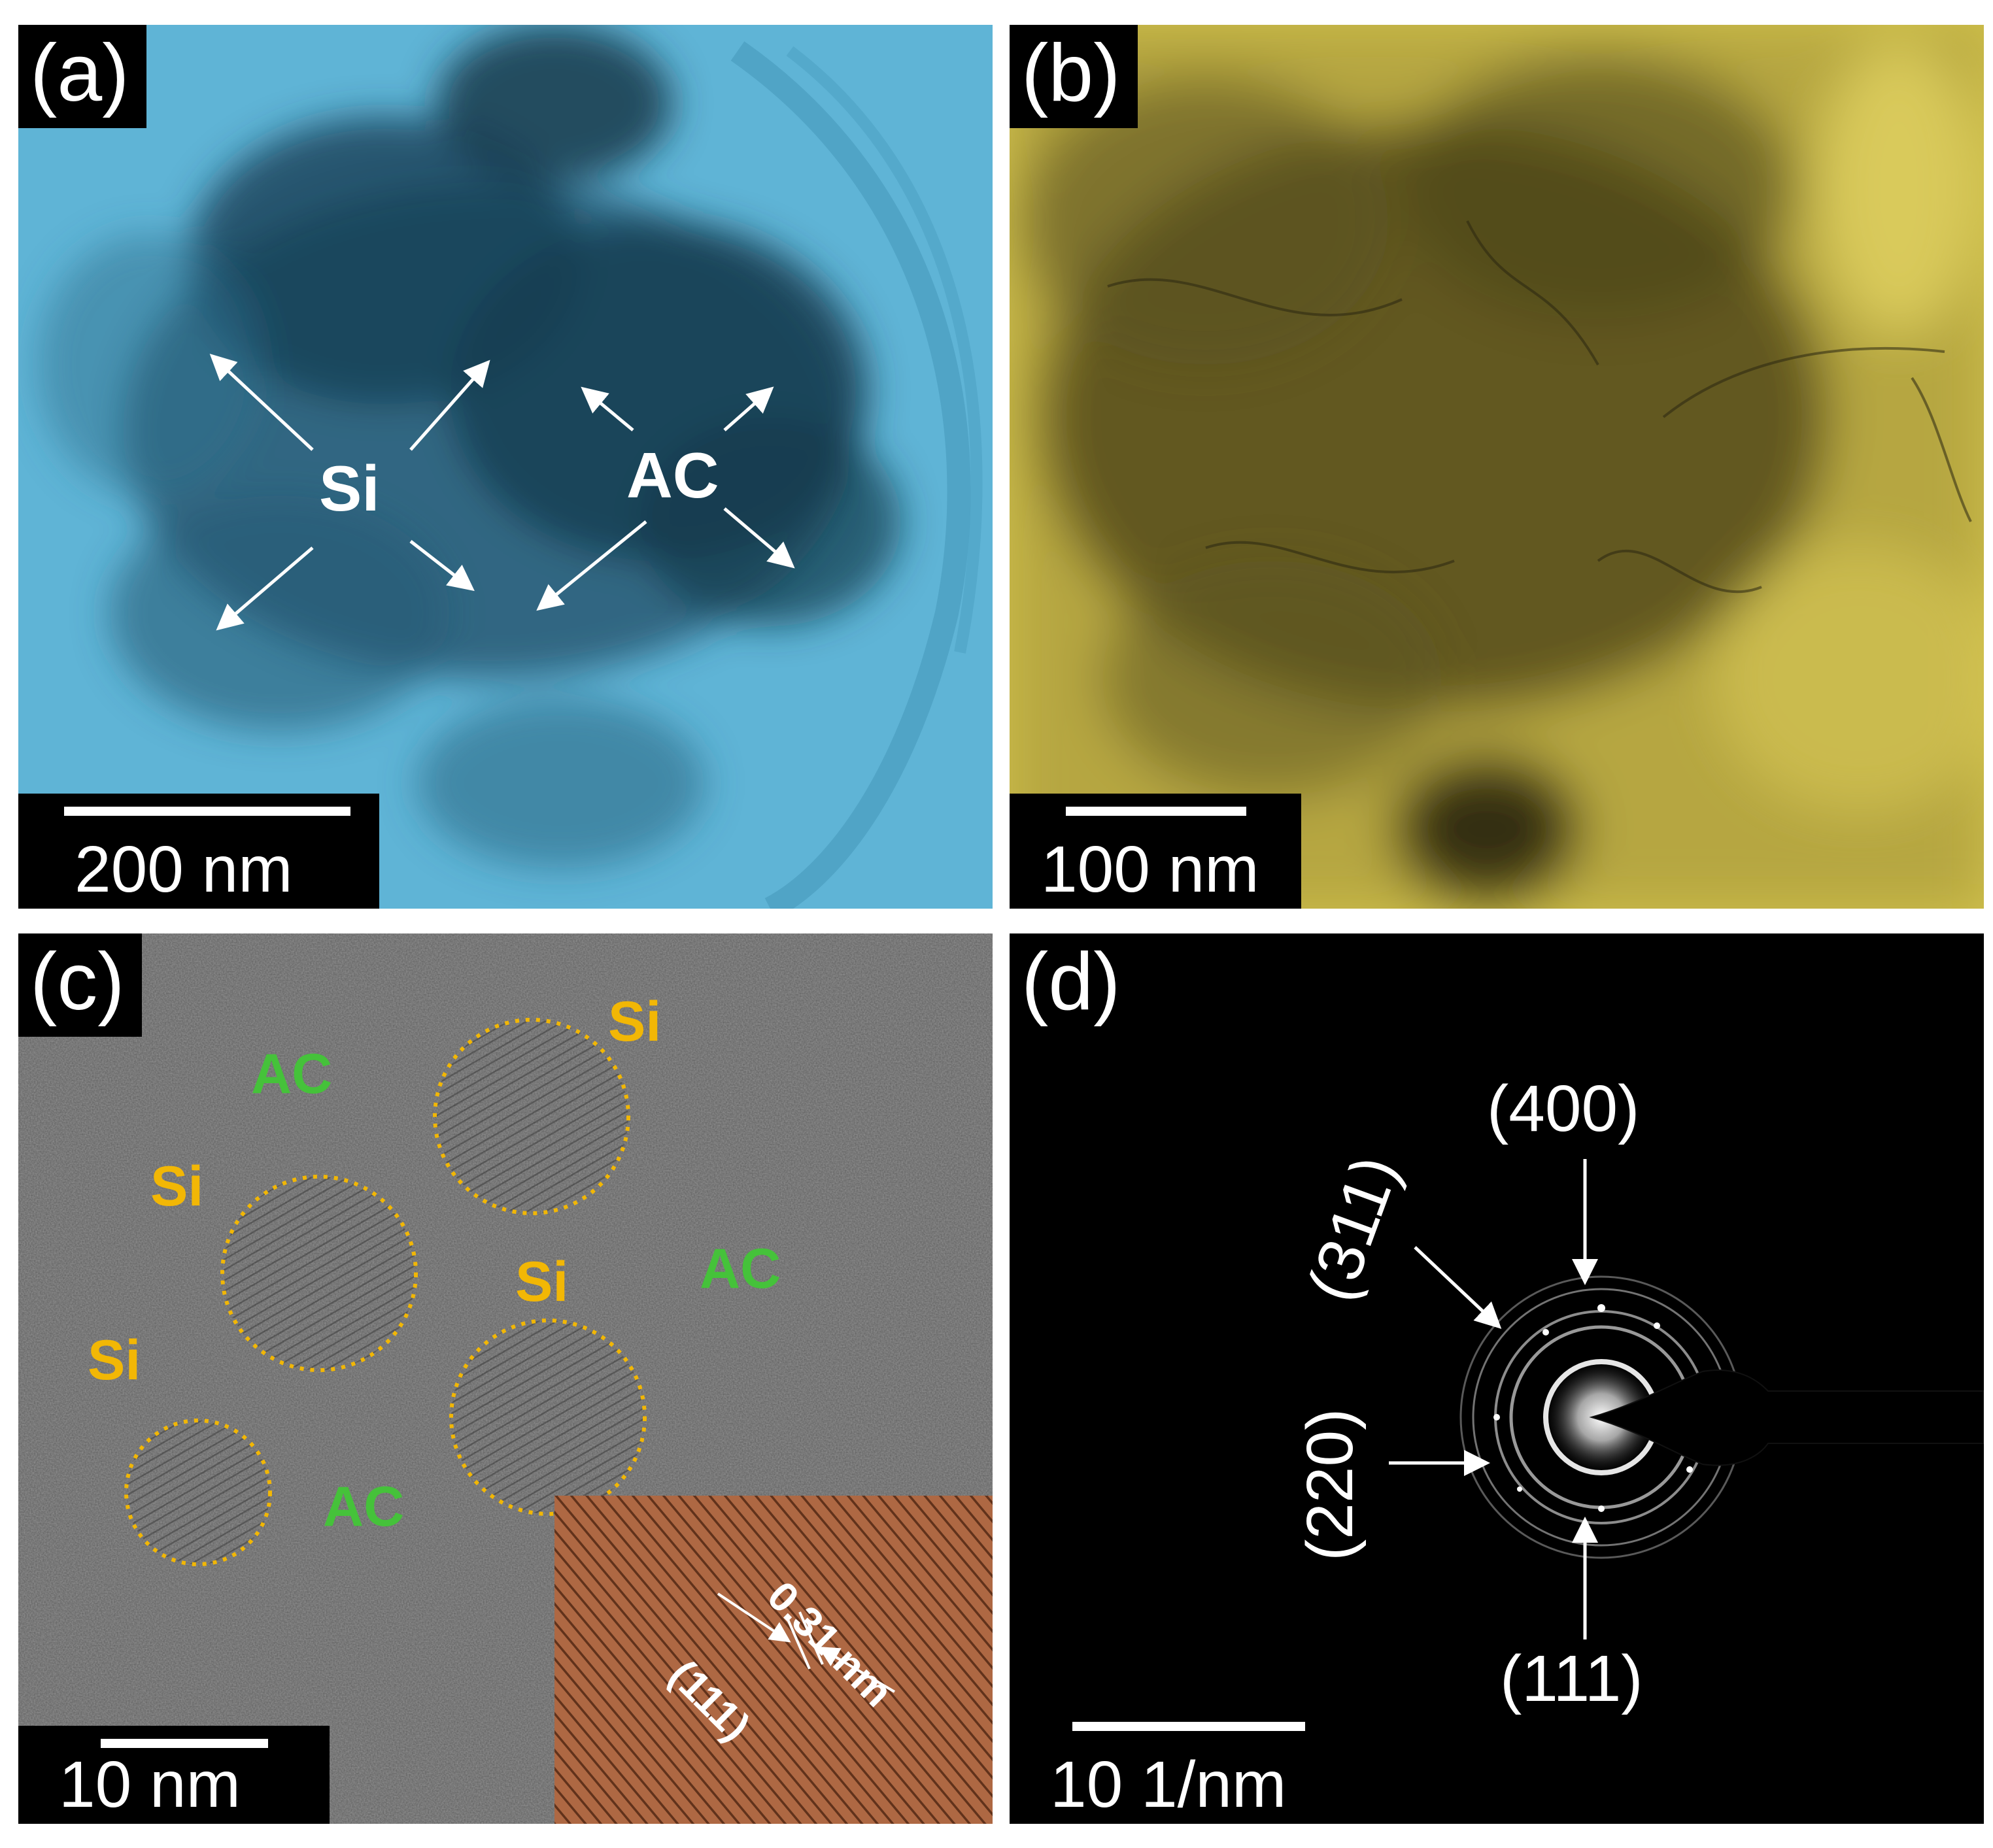 This screenshot has width=1993, height=1848. I want to click on ac-arrows, so click(665, 498).